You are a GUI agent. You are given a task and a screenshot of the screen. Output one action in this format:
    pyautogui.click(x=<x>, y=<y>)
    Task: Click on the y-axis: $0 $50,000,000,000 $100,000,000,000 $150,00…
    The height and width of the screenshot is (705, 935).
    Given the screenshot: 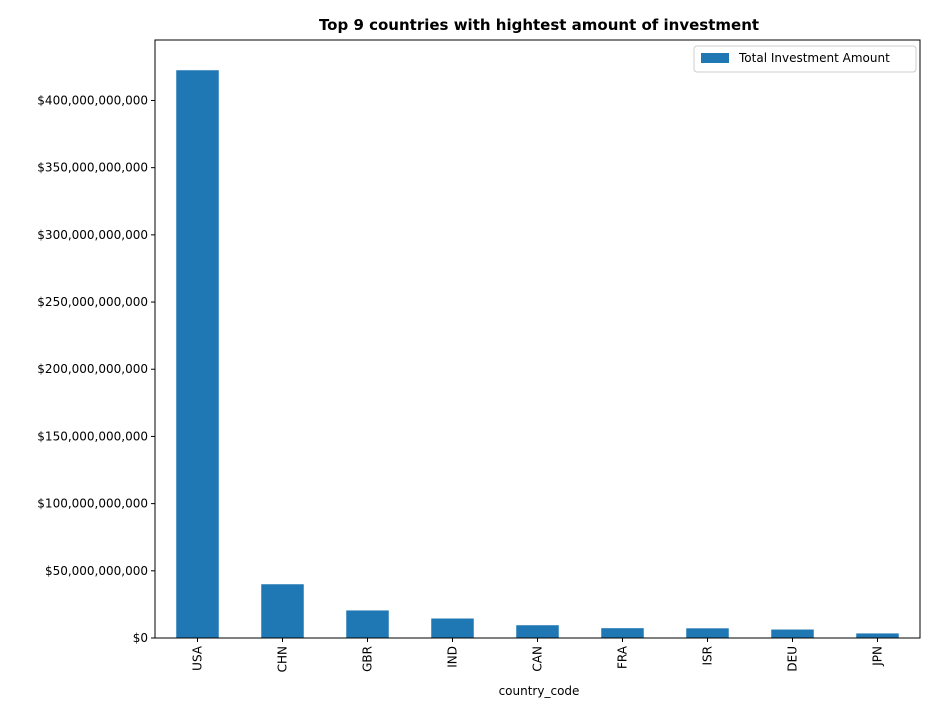 What is the action you would take?
    pyautogui.click(x=96, y=369)
    